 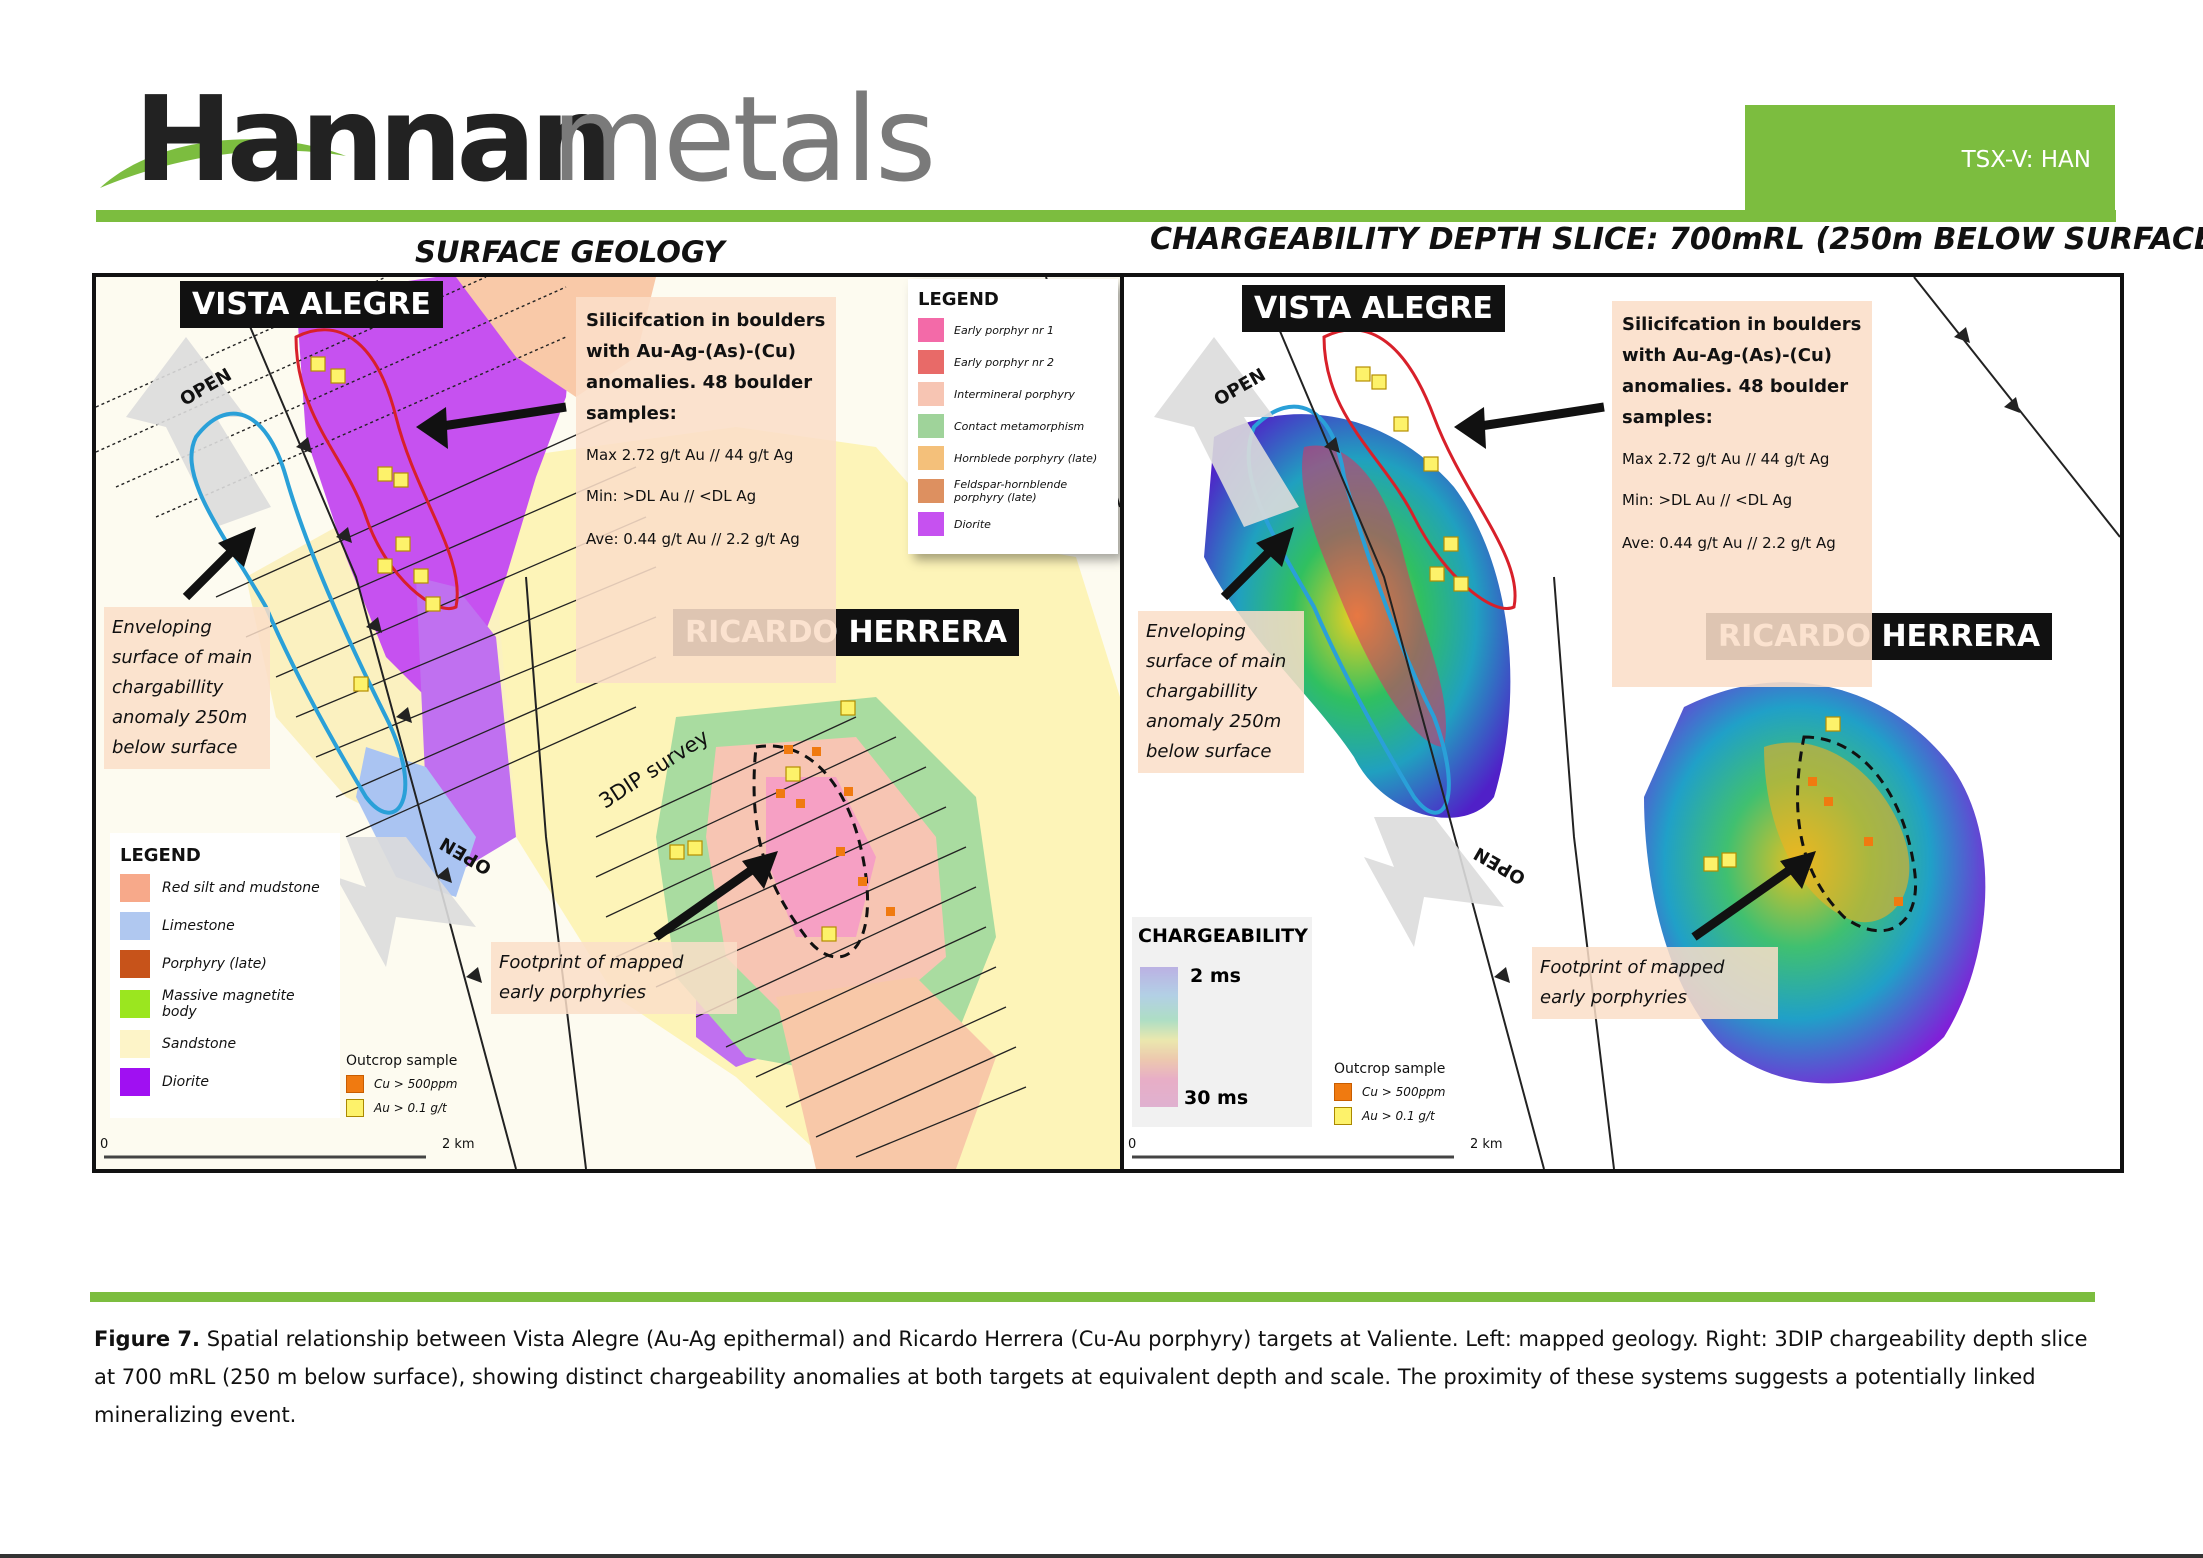 I want to click on legend-item-label: Early porphyr nr 2, so click(x=1004, y=362).